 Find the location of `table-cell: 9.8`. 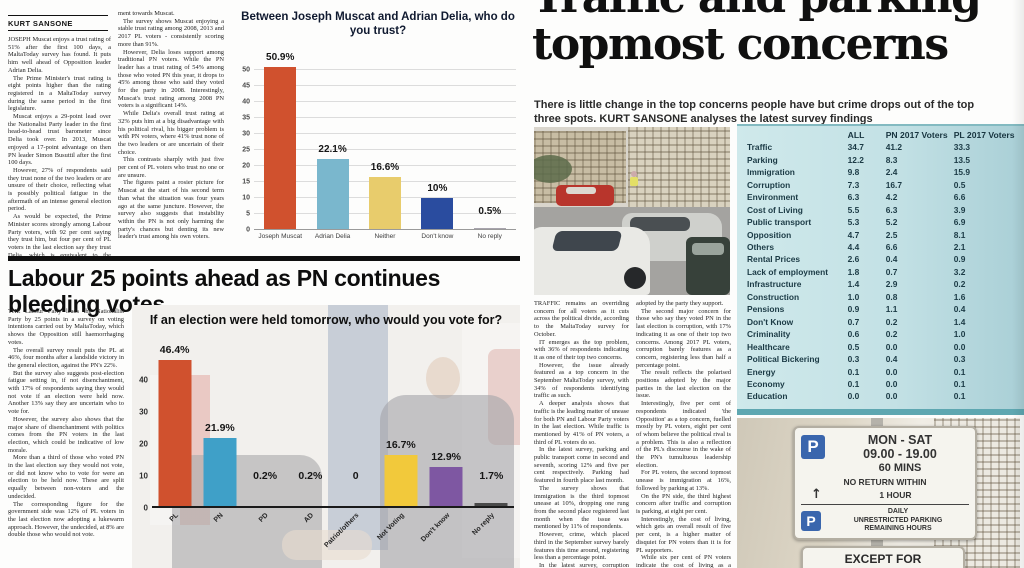

table-cell: 9.8 is located at coordinates (853, 172).